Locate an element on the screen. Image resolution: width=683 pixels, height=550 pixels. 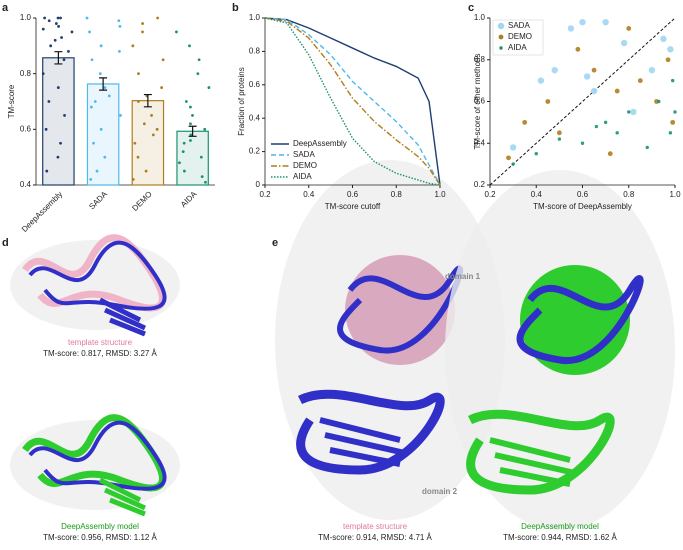
y-axis-label: TM-score is located at coordinates (11, 101).